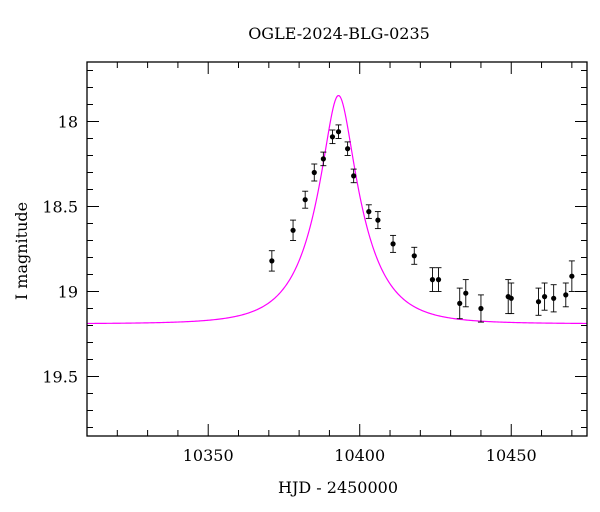  I want to click on x-tick-label: 10450, so click(511, 455).